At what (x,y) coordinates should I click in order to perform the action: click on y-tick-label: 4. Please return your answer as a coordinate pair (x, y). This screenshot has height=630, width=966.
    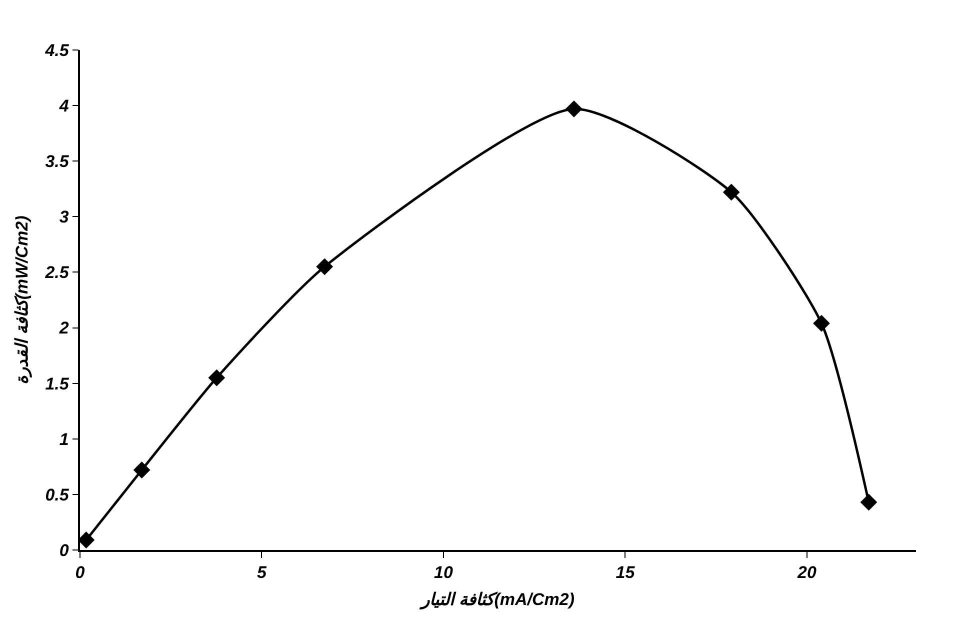
    Looking at the image, I should click on (64, 106).